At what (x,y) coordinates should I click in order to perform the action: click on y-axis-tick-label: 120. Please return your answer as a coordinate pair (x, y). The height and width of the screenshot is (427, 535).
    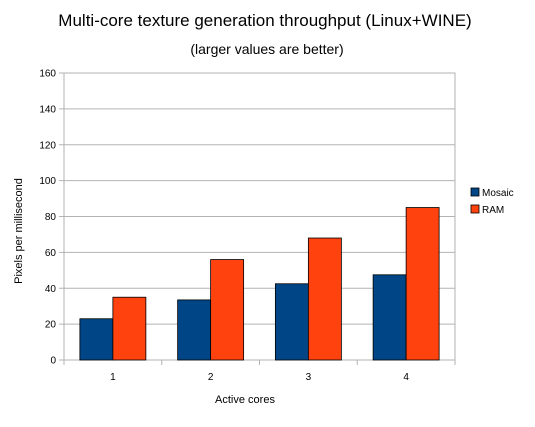
    Looking at the image, I should click on (47, 145).